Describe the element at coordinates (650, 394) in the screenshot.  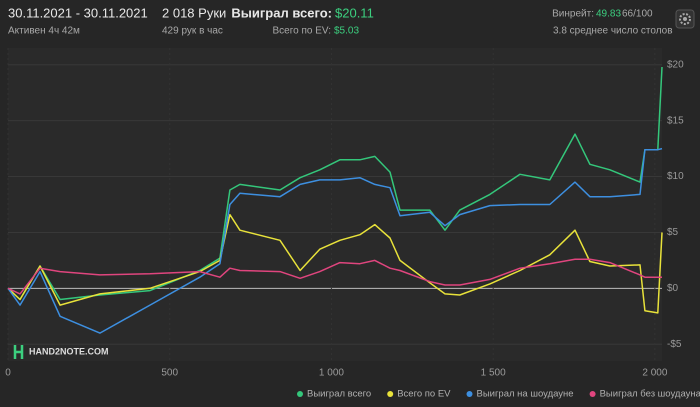
I see `legend-label: Выиграл без шоудауна` at that location.